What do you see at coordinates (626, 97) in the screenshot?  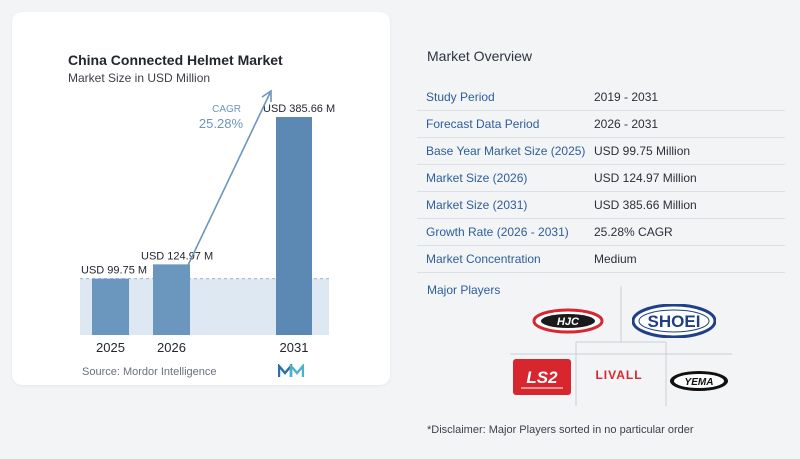 I see `overview-value: 2019 - 2031` at bounding box center [626, 97].